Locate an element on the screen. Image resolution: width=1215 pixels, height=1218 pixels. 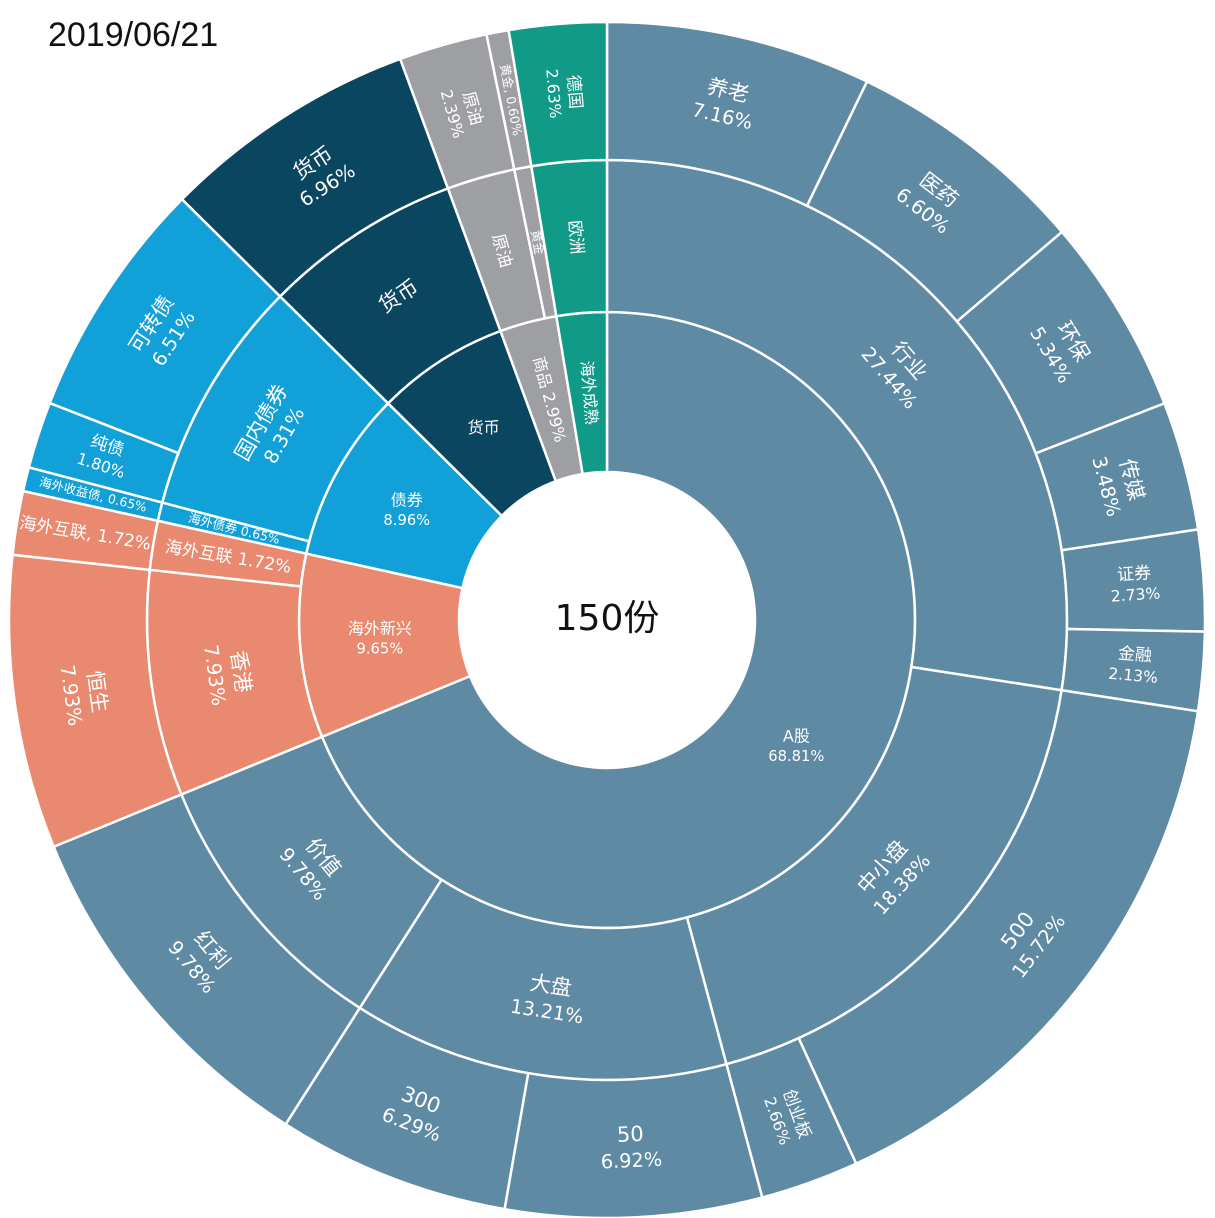
date-label: 2019/06/21 is located at coordinates (133, 35).